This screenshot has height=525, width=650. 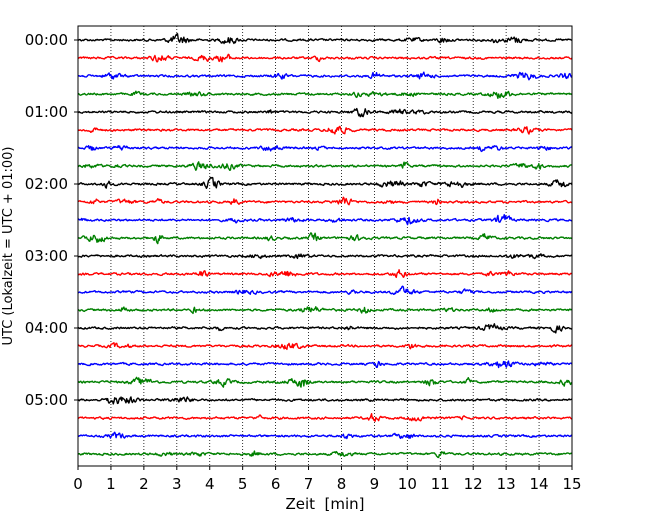 I want to click on y-tick-label: 02:00, so click(x=46, y=184).